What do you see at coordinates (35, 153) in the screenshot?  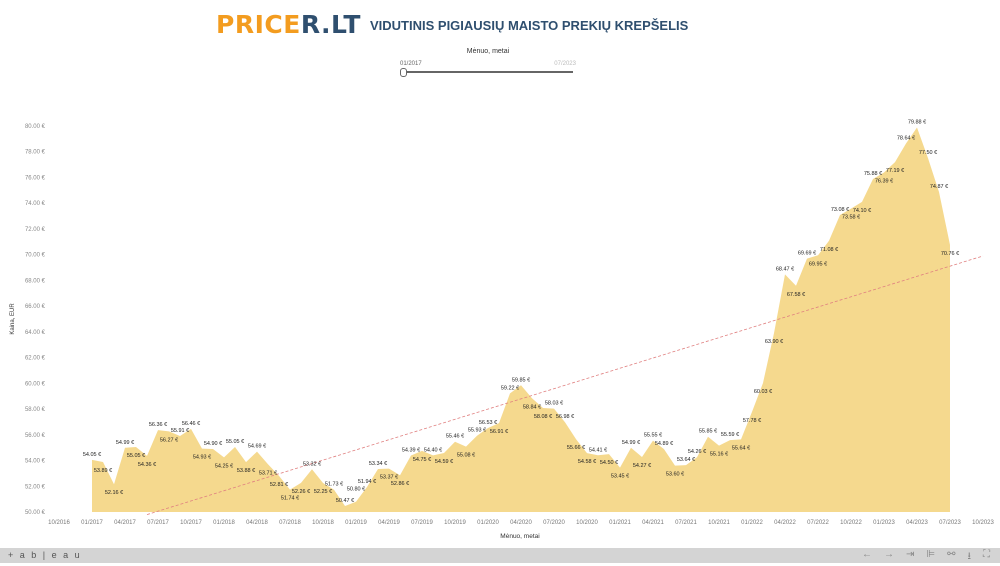 I see `y-tick-label: 78.00 €` at bounding box center [35, 153].